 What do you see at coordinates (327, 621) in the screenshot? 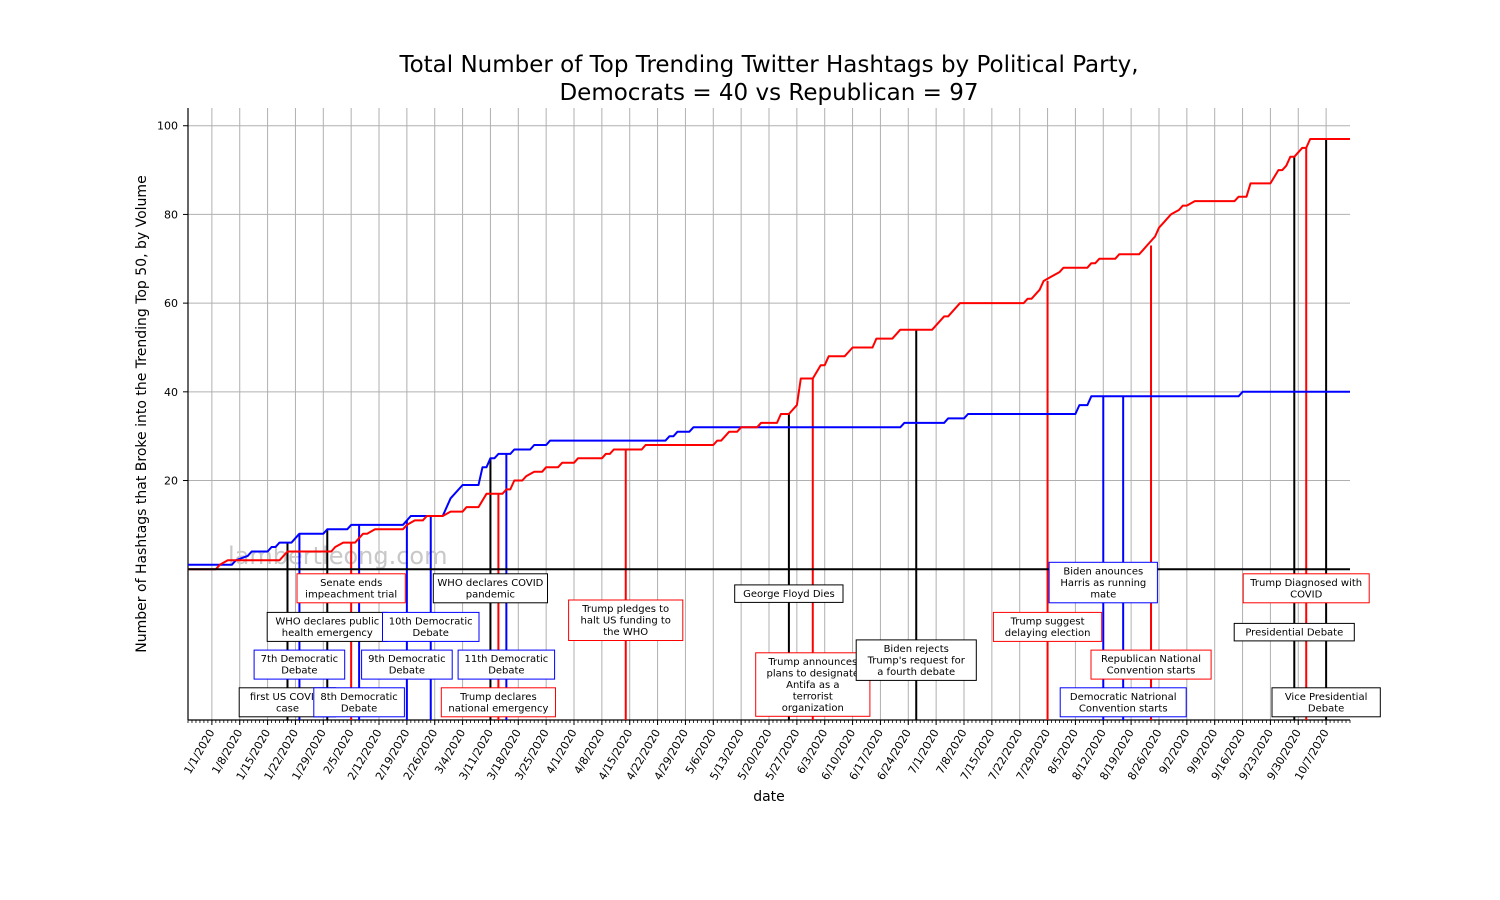
I see `event-annotation-text: WHO declares public` at bounding box center [327, 621].